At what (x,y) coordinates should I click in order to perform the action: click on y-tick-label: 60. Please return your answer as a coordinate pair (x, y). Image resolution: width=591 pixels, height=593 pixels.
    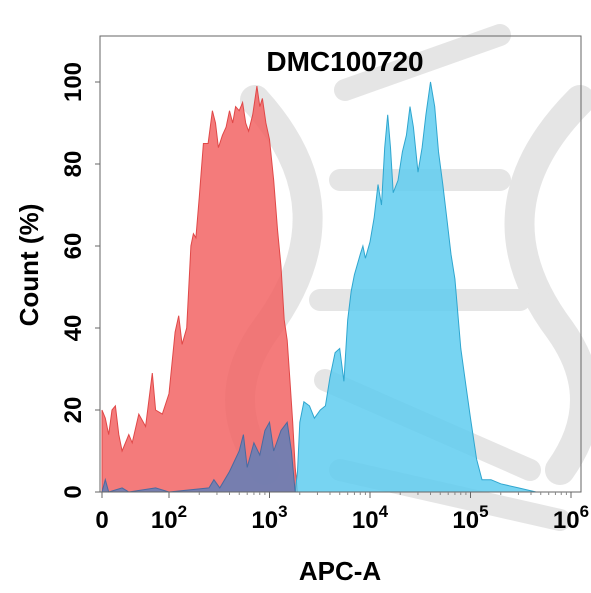
    Looking at the image, I should click on (73, 246).